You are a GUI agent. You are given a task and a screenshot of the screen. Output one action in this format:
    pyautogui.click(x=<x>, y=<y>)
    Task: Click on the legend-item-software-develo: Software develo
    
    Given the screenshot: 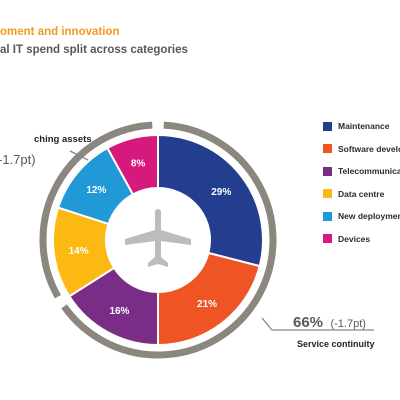 What is the action you would take?
    pyautogui.click(x=361, y=149)
    